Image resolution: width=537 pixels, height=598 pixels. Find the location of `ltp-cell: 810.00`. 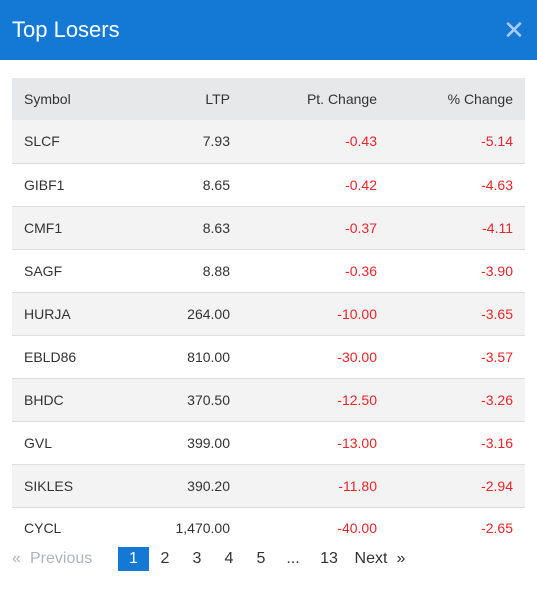

ltp-cell: 810.00 is located at coordinates (208, 356).